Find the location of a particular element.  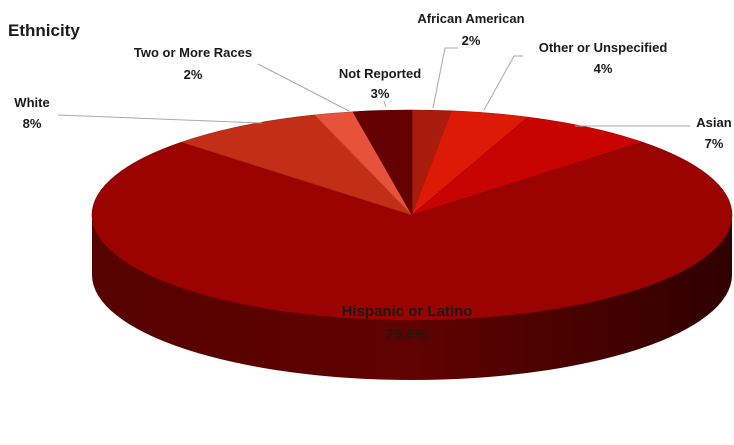

slice-label-6: Not Reported is located at coordinates (380, 73).